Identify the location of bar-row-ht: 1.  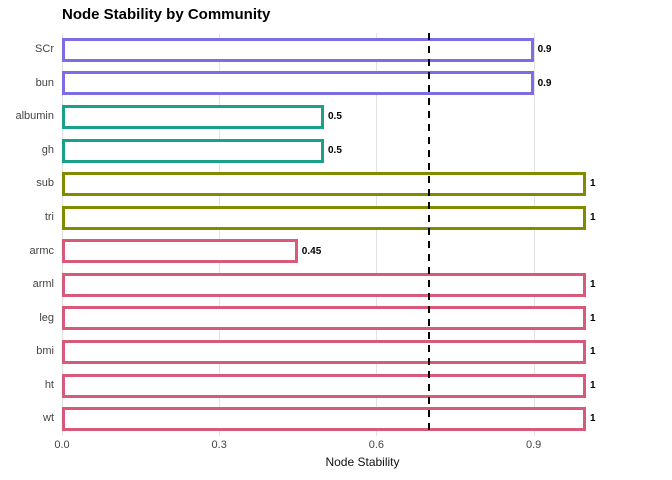
(362, 386).